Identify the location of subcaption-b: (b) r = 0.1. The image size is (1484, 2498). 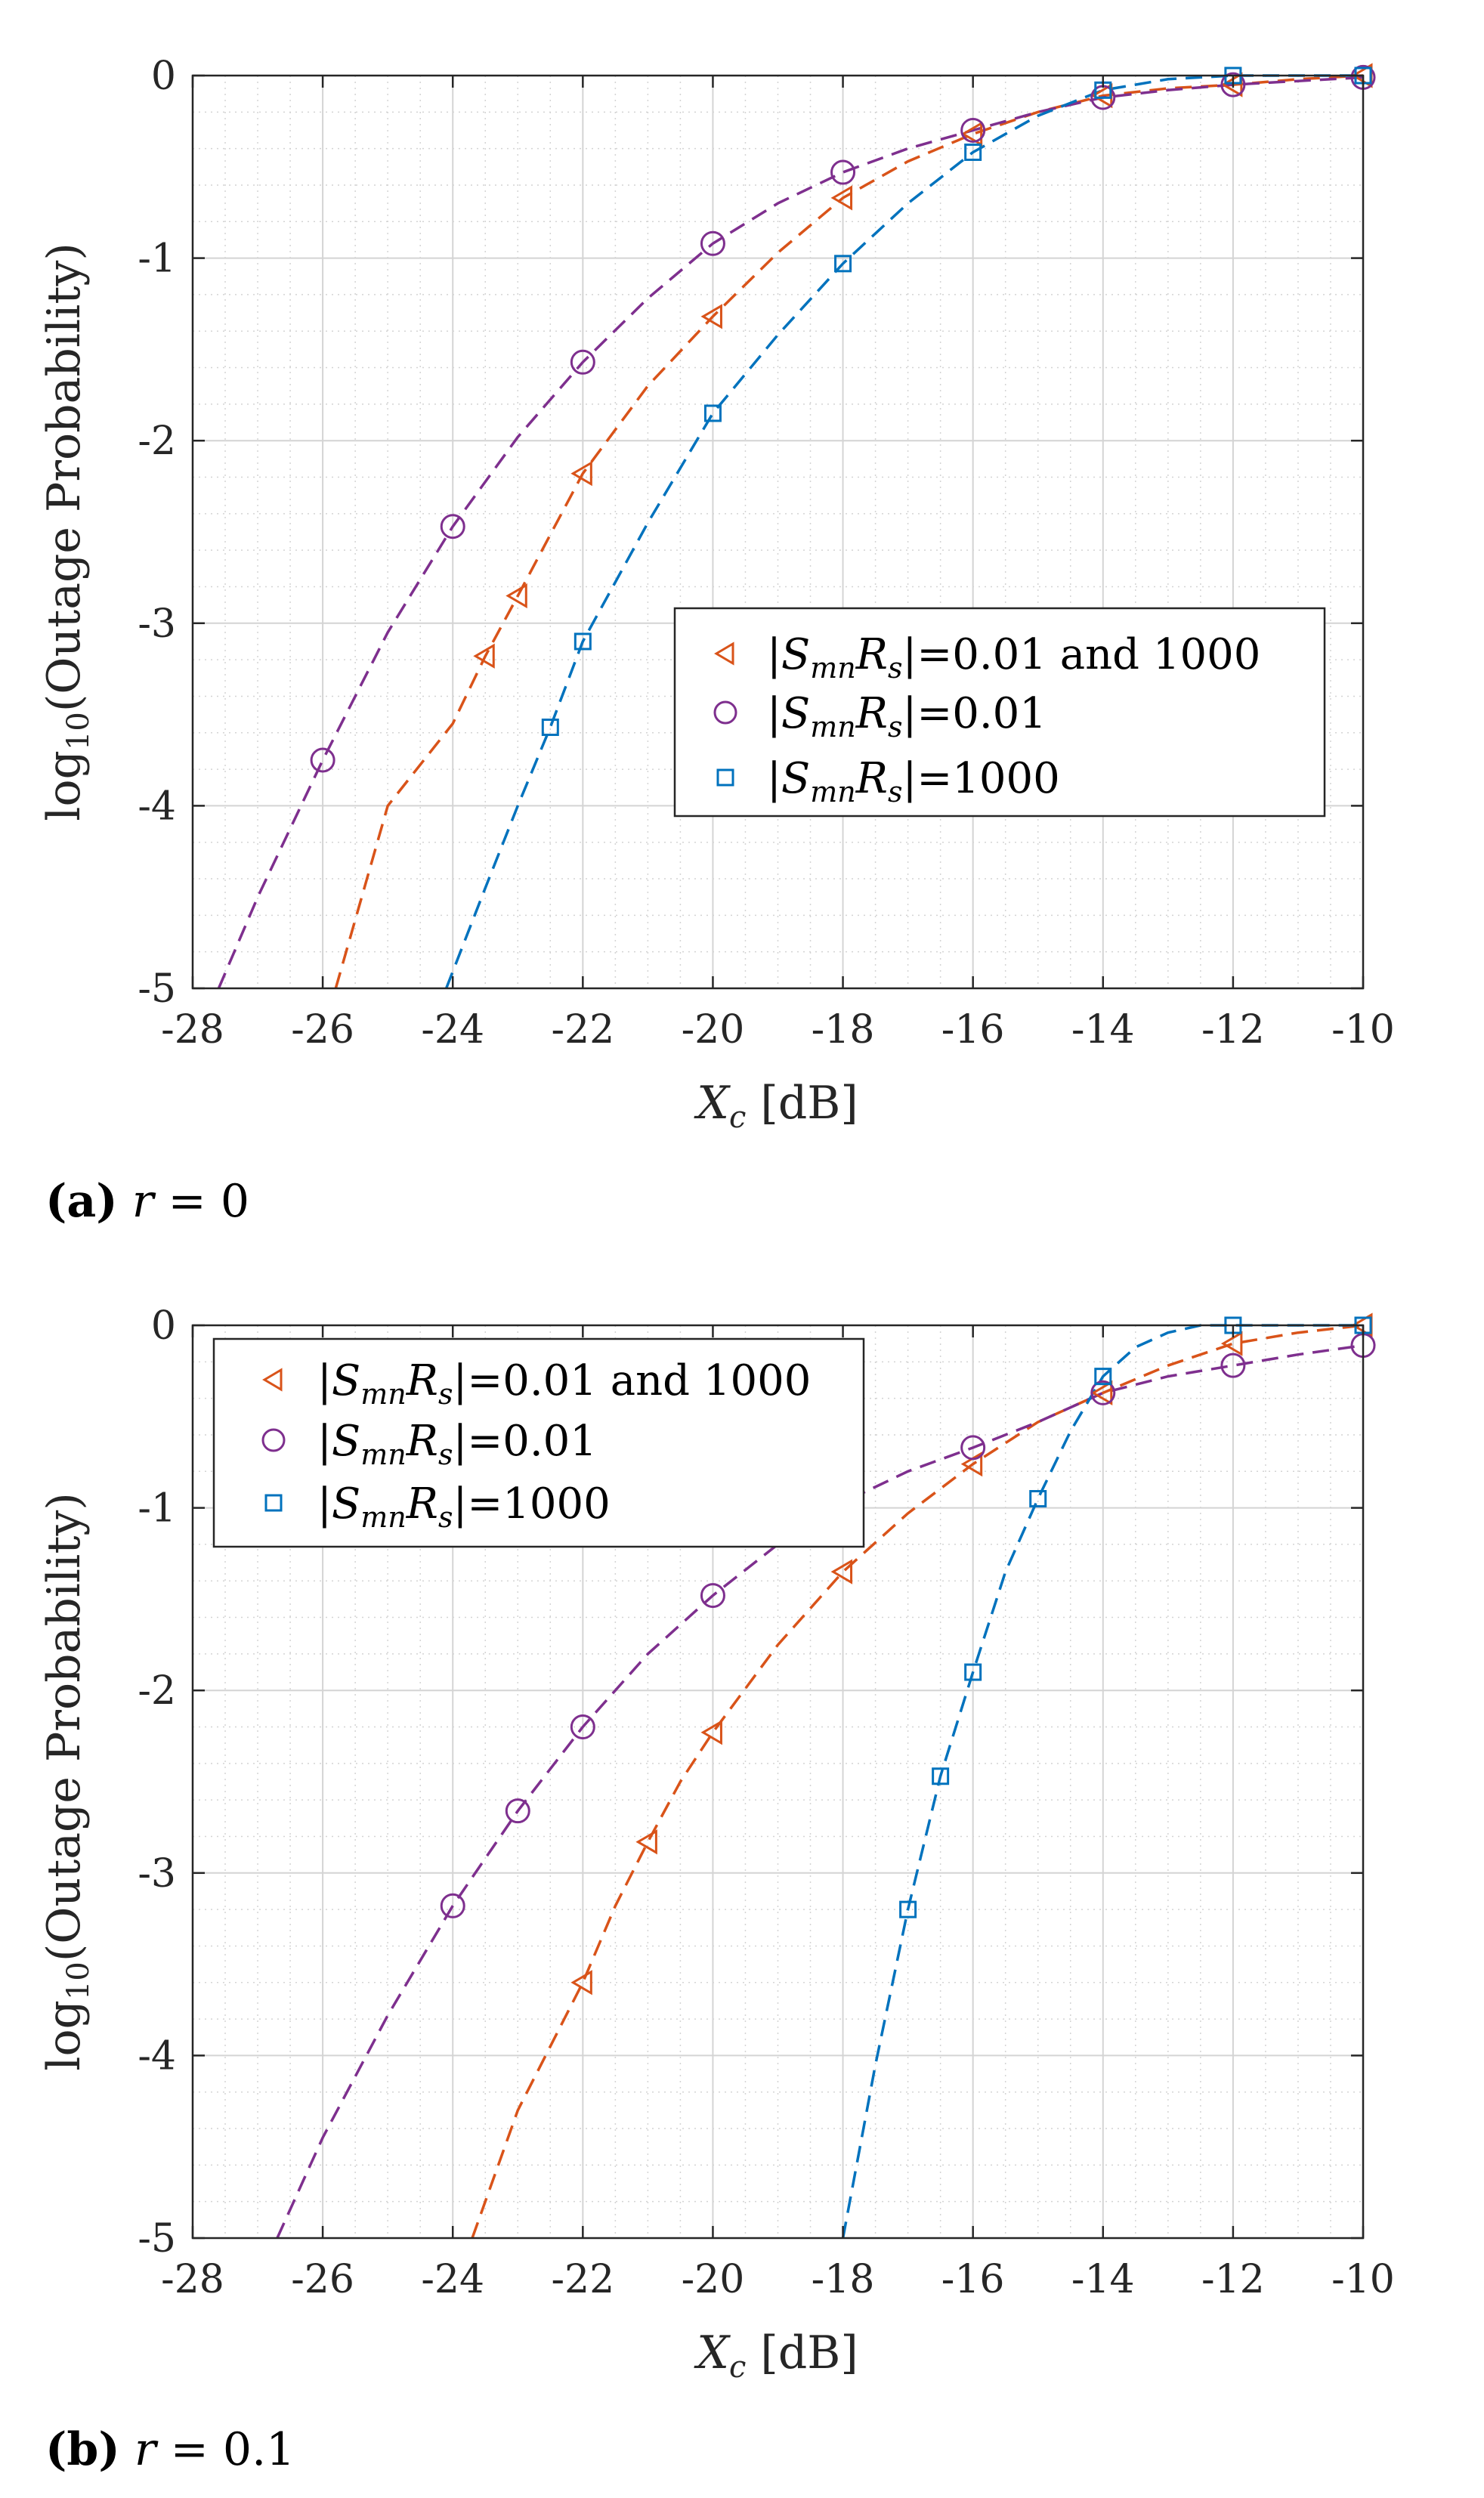
(170, 2449).